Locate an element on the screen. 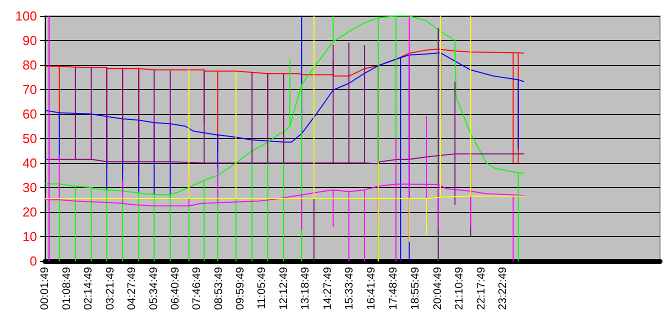  x-tick-label: 12:12:49 is located at coordinates (284, 288).